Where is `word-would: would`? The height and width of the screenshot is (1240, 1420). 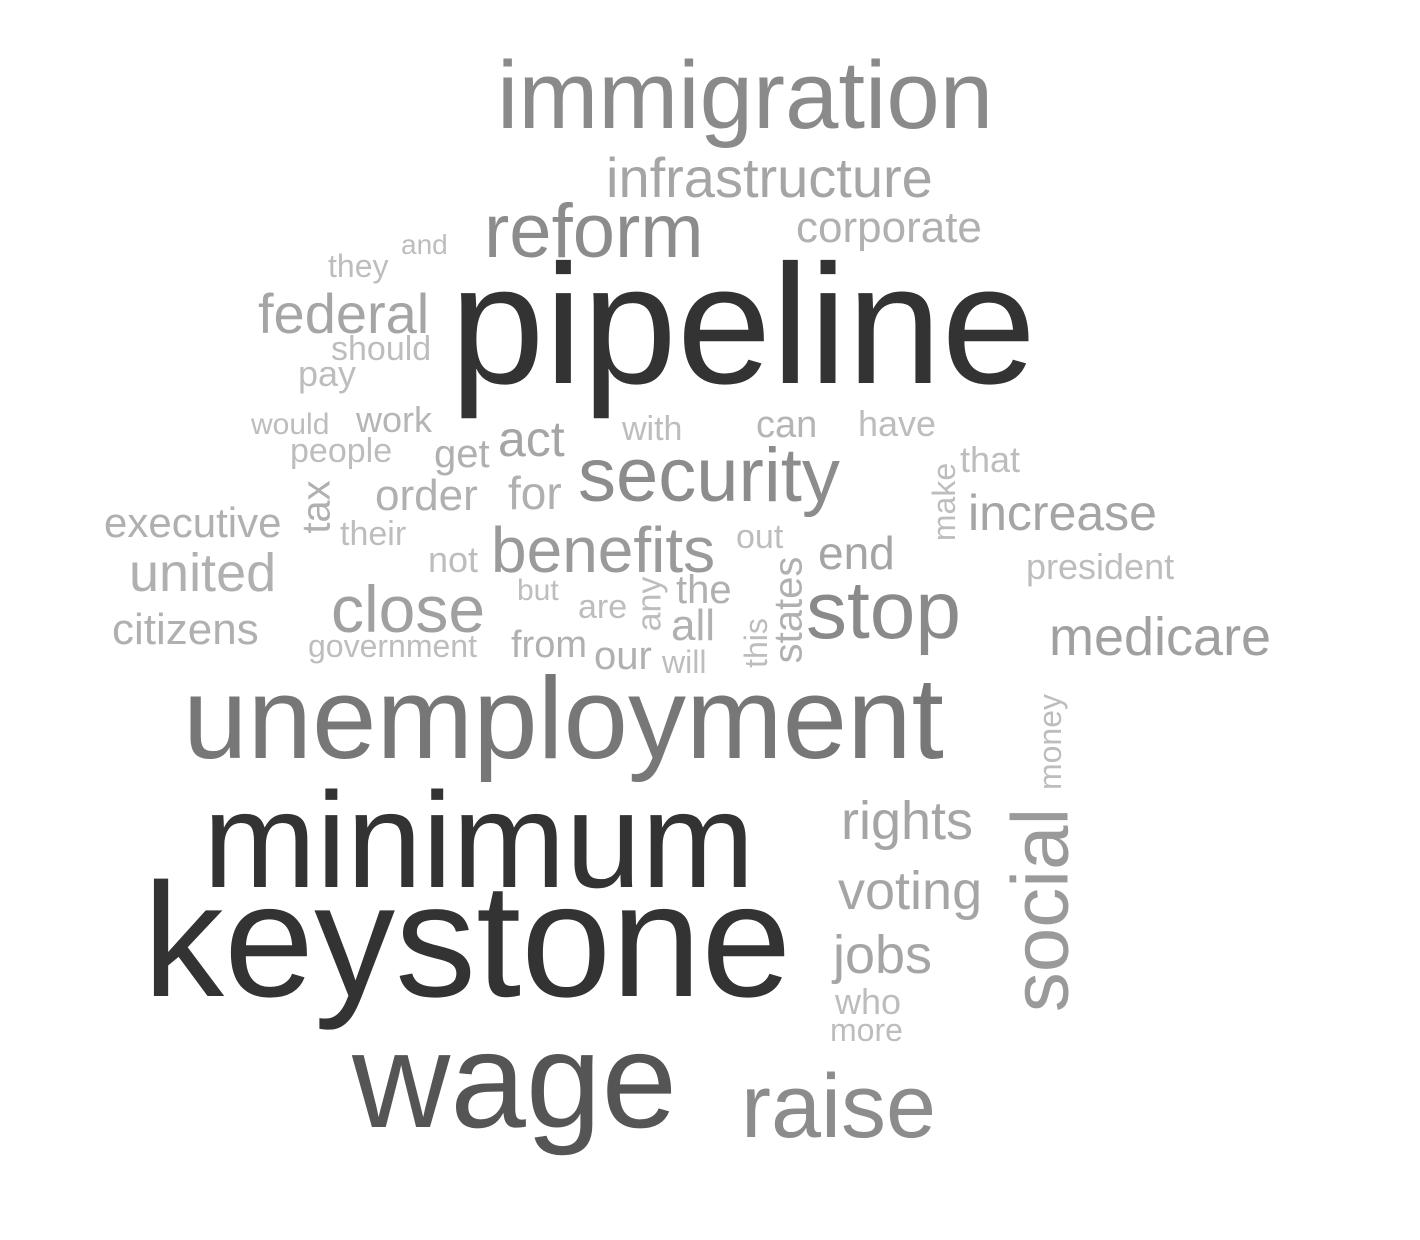 word-would: would is located at coordinates (290, 424).